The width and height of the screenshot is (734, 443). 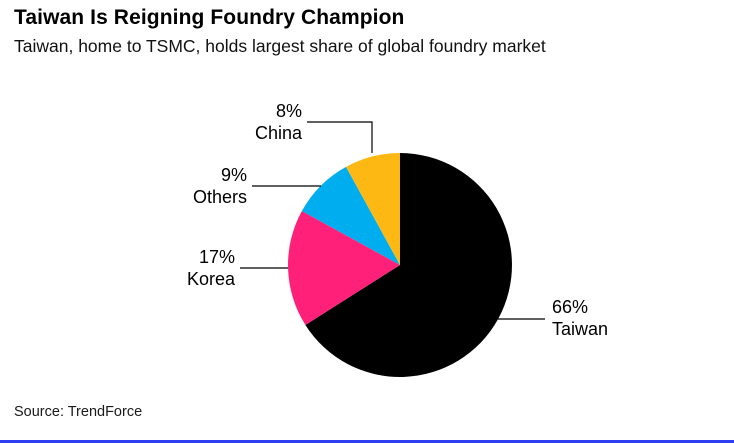 What do you see at coordinates (216, 257) in the screenshot?
I see `callout-korea-percent: 17%` at bounding box center [216, 257].